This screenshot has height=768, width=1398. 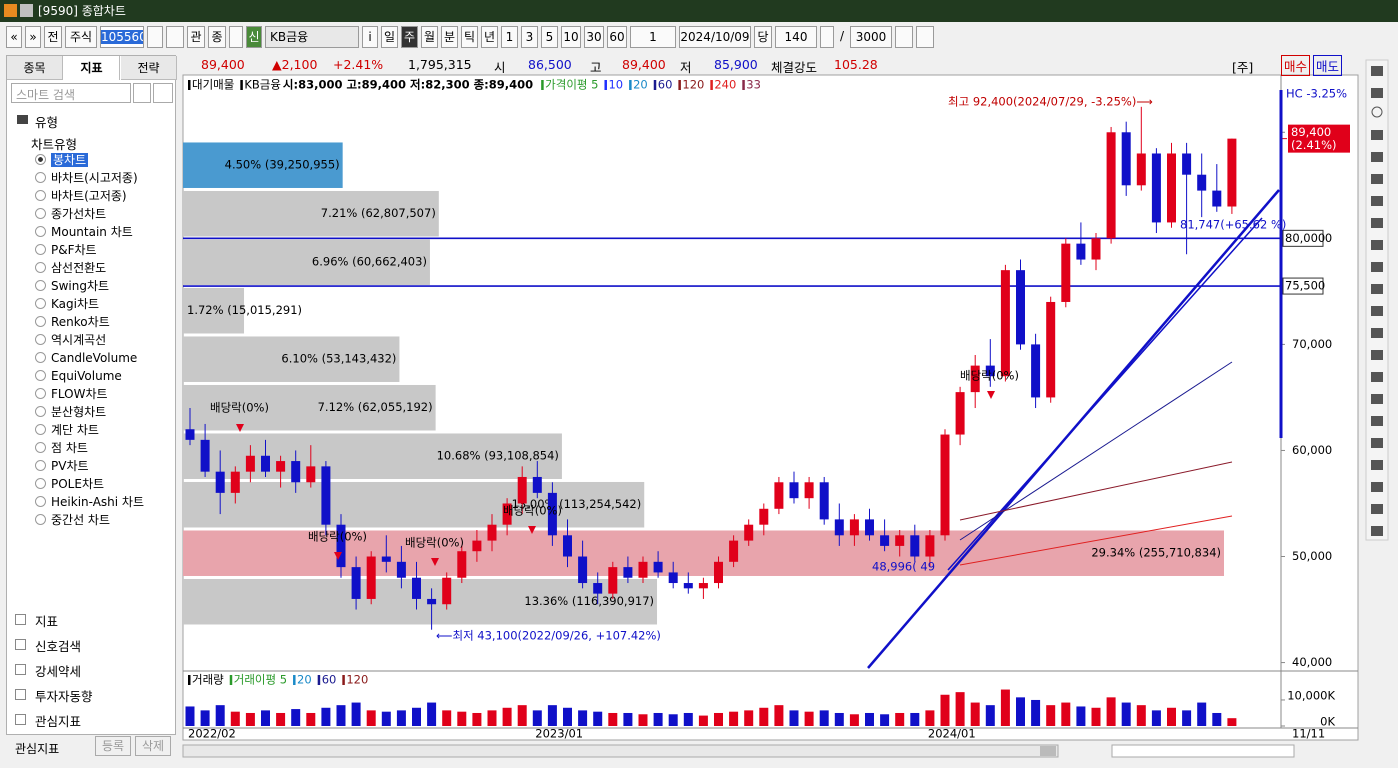 What do you see at coordinates (1328, 65) in the screenshot?
I see `sell-button: 매도` at bounding box center [1328, 65].